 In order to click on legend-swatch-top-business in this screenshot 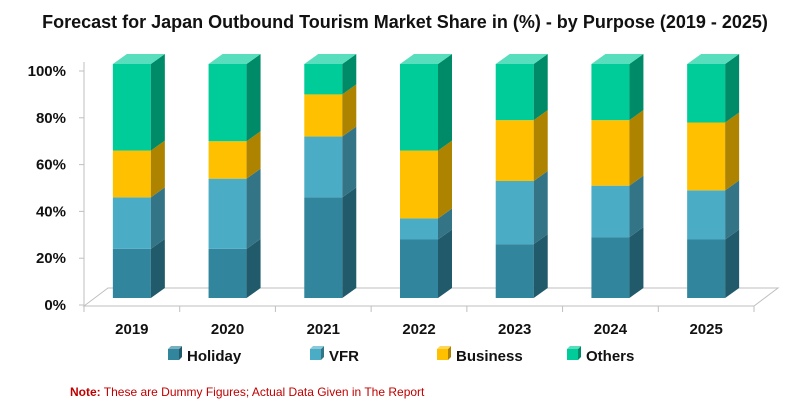, I will do `click(444, 347)`.